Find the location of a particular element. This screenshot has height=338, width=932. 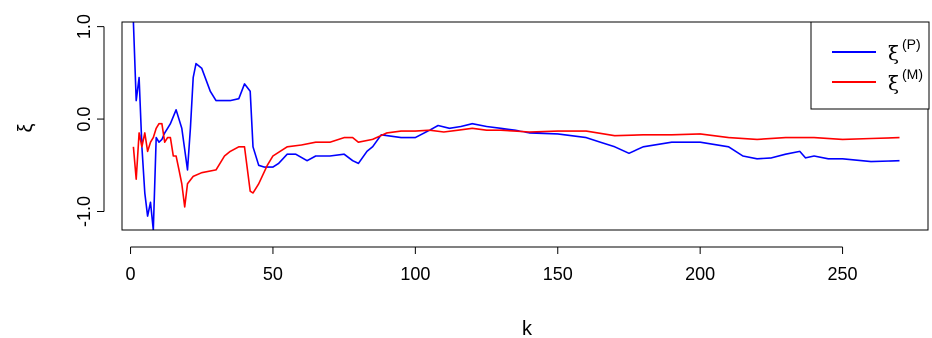

legend-sup-p: (P) is located at coordinates (911, 44).